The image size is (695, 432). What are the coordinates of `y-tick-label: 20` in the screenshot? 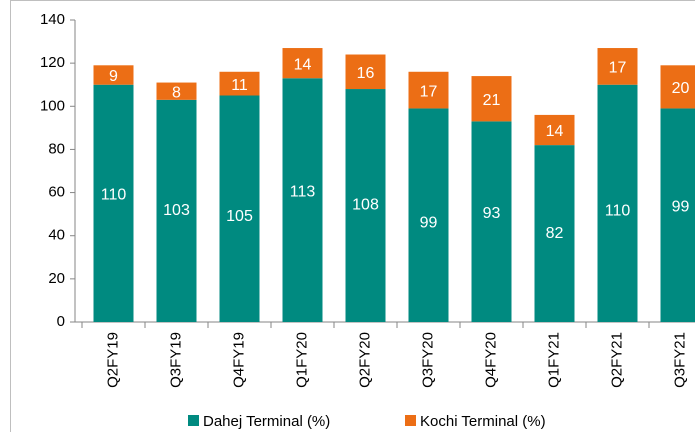 It's located at (56, 278).